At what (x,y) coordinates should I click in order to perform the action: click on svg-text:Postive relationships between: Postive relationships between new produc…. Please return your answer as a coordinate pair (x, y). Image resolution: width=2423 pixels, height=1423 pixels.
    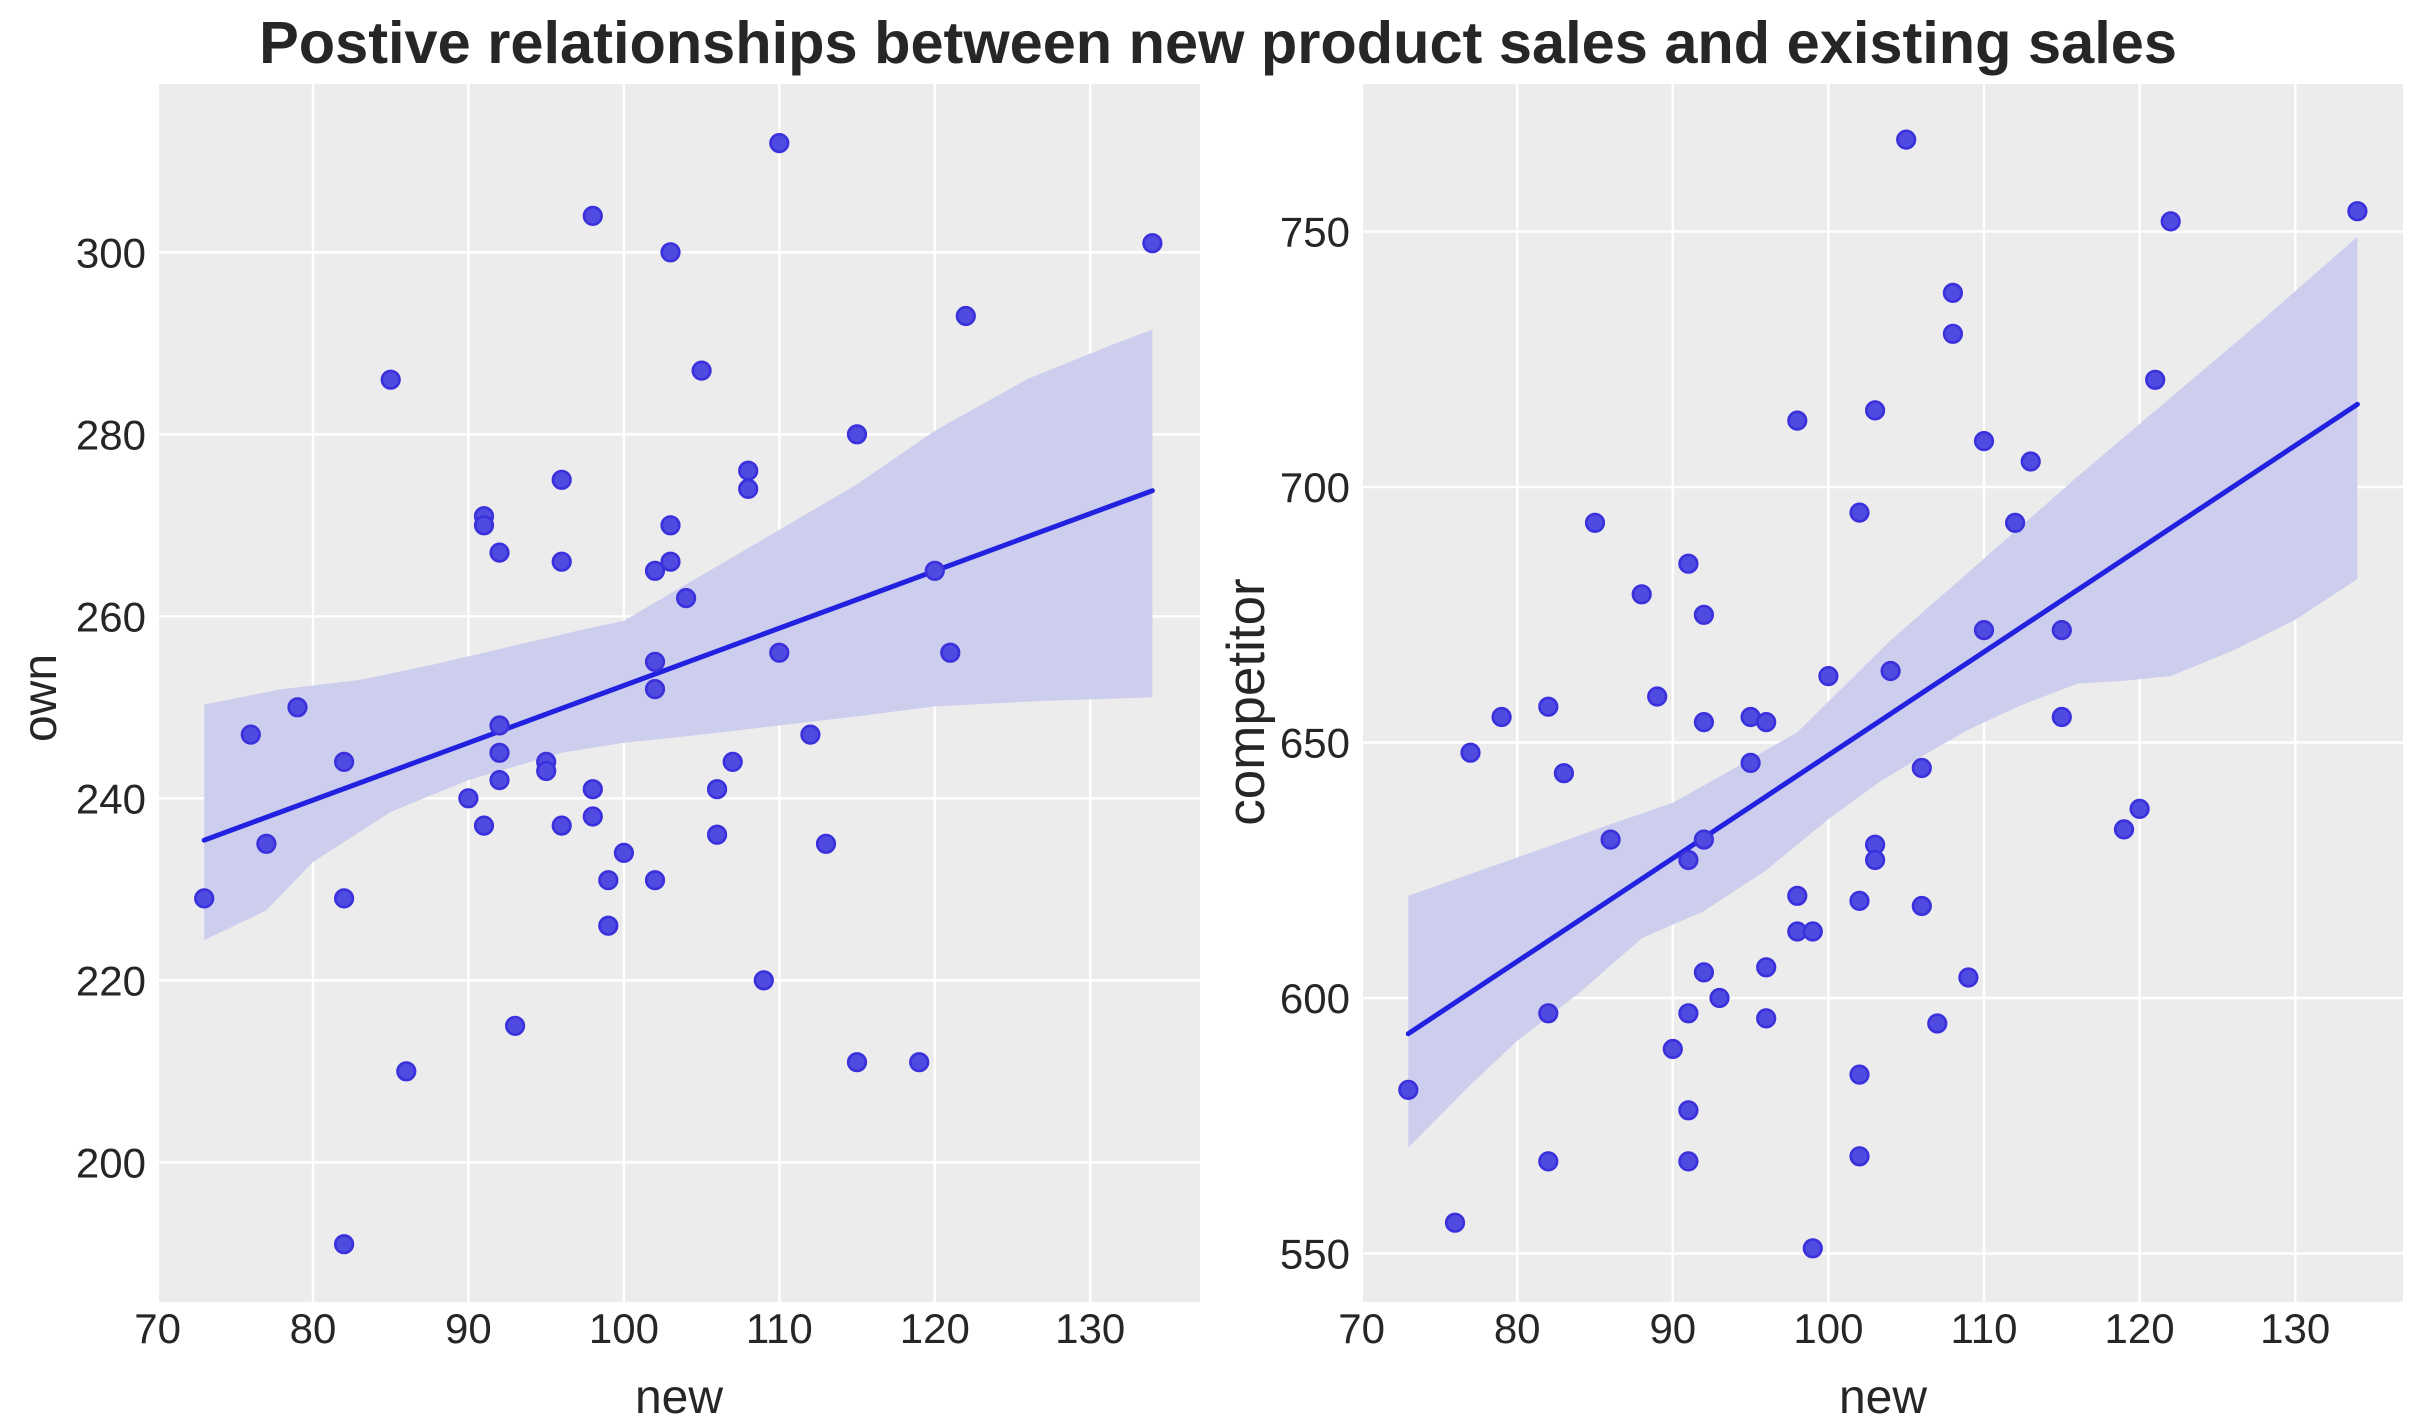
    Looking at the image, I should click on (1218, 42).